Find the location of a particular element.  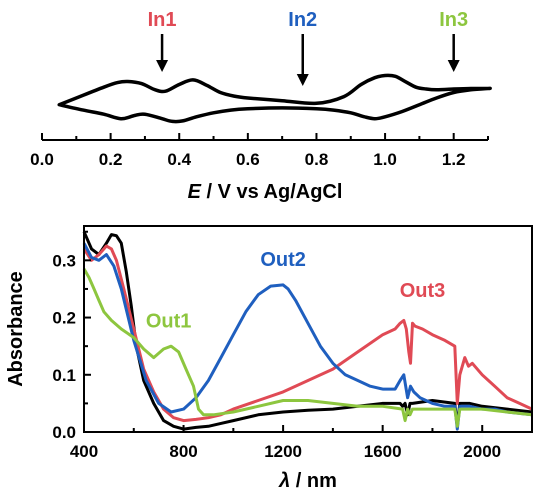

spectrum-annotation-label: Out2 is located at coordinates (283, 260).